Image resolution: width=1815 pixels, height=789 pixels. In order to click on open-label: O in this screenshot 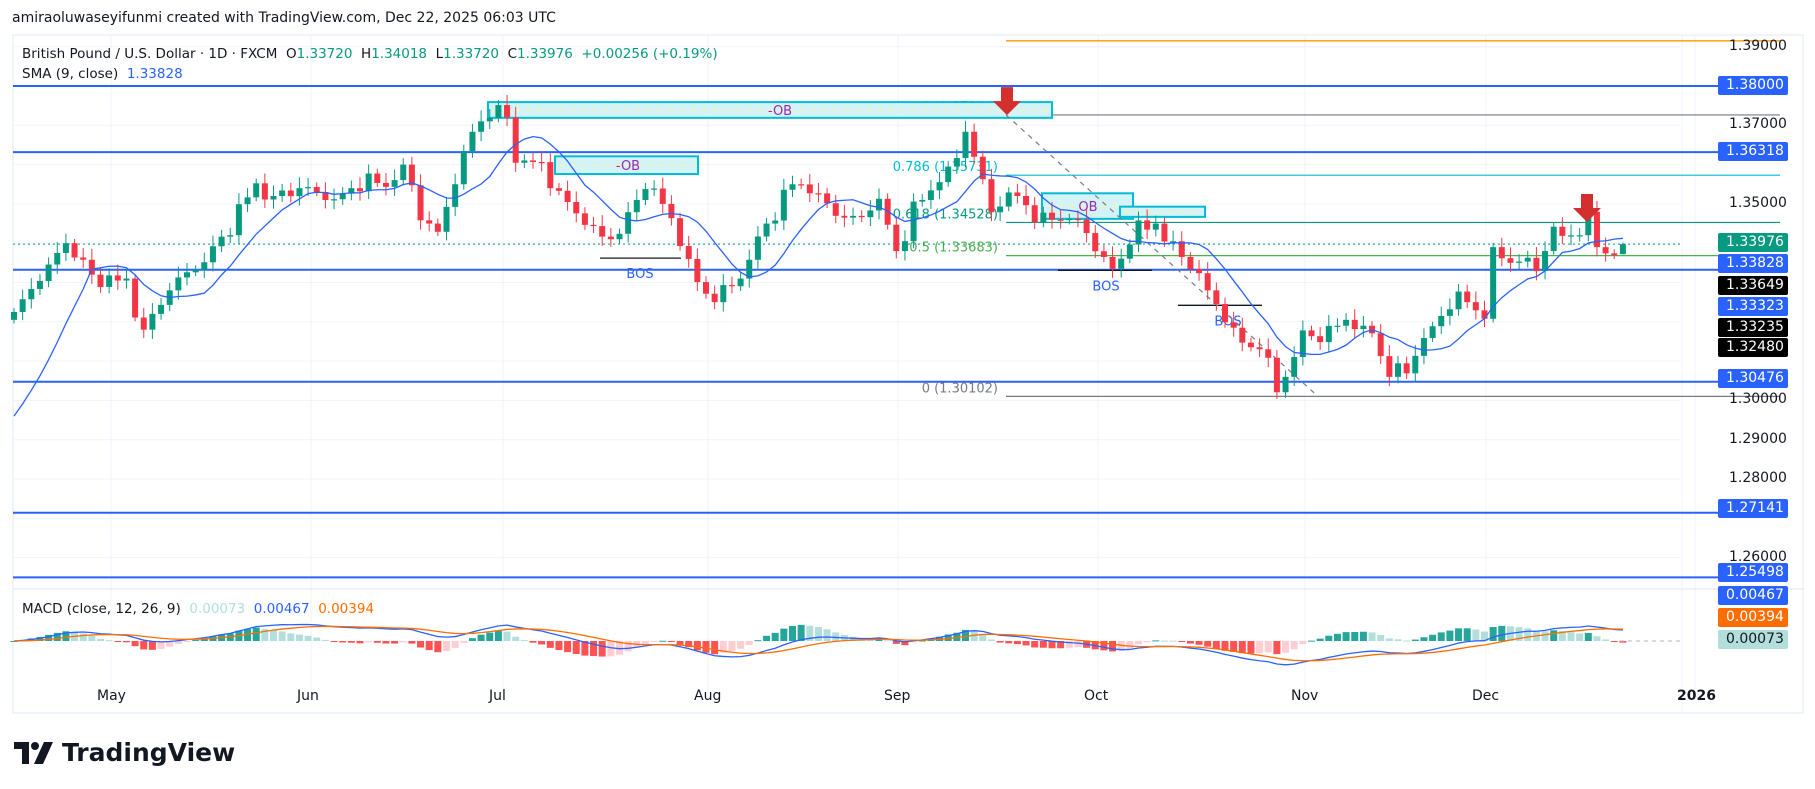, I will do `click(291, 54)`.